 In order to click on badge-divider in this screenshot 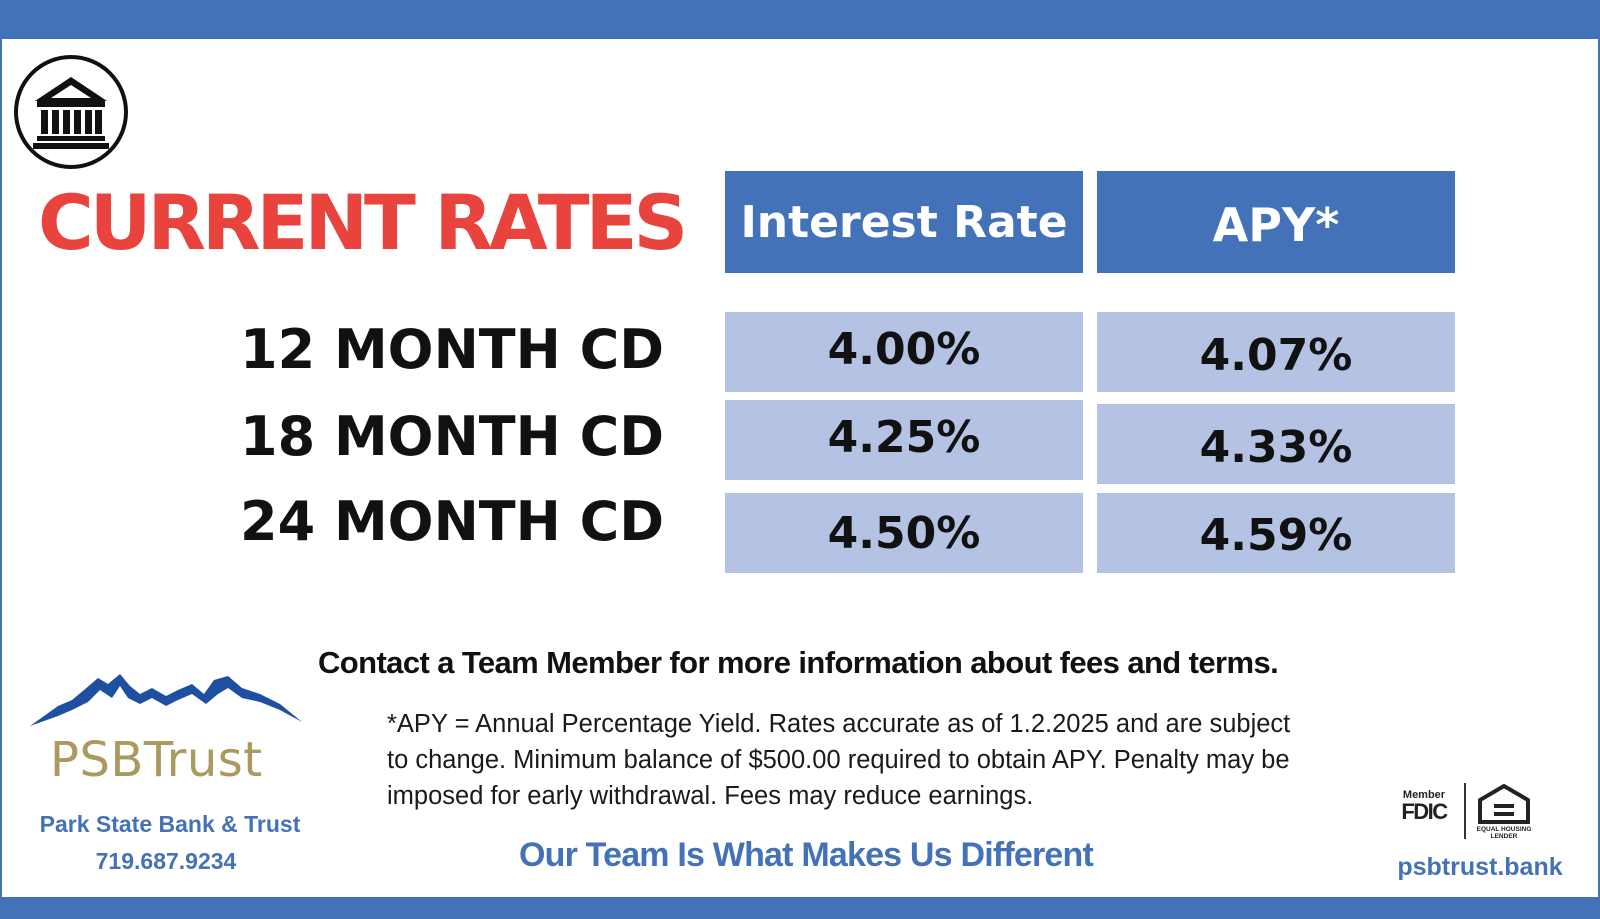, I will do `click(1465, 811)`.